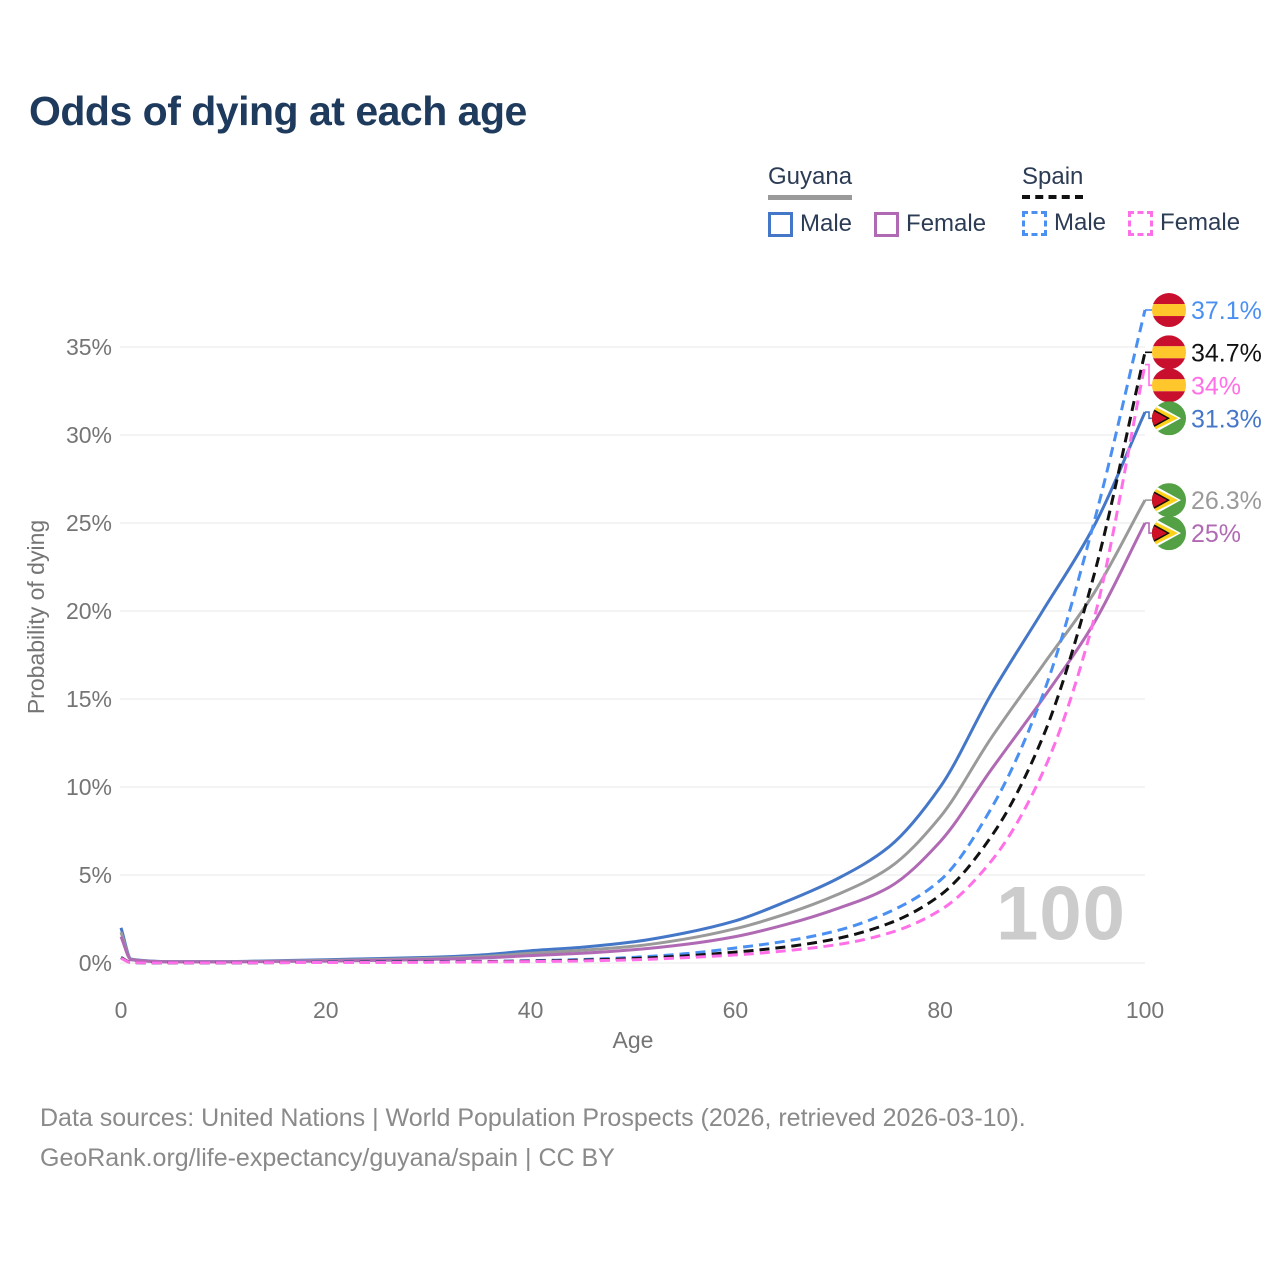 Image resolution: width=1280 pixels, height=1280 pixels. Describe the element at coordinates (1061, 914) in the screenshot. I see `age-watermark: 100` at that location.